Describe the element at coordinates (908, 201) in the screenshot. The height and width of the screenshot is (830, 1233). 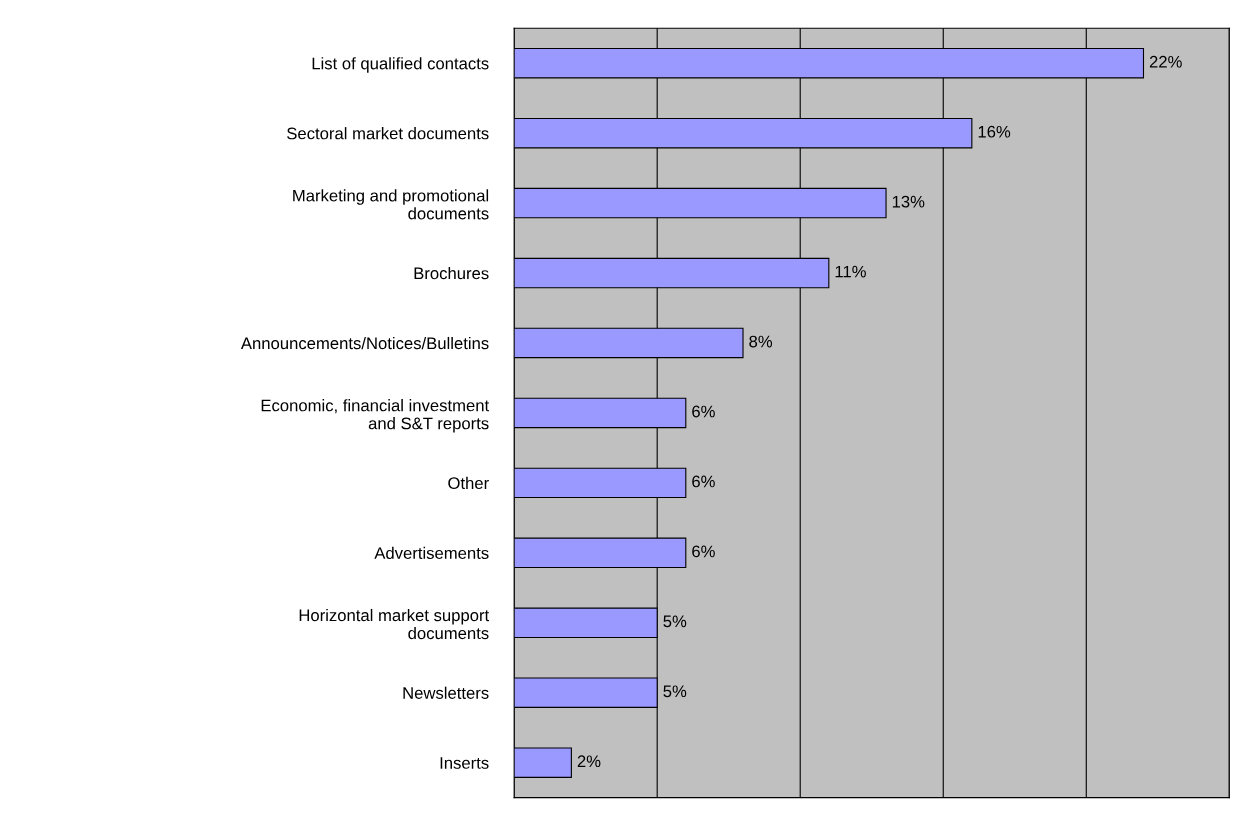
I see `data-label: 13%` at that location.